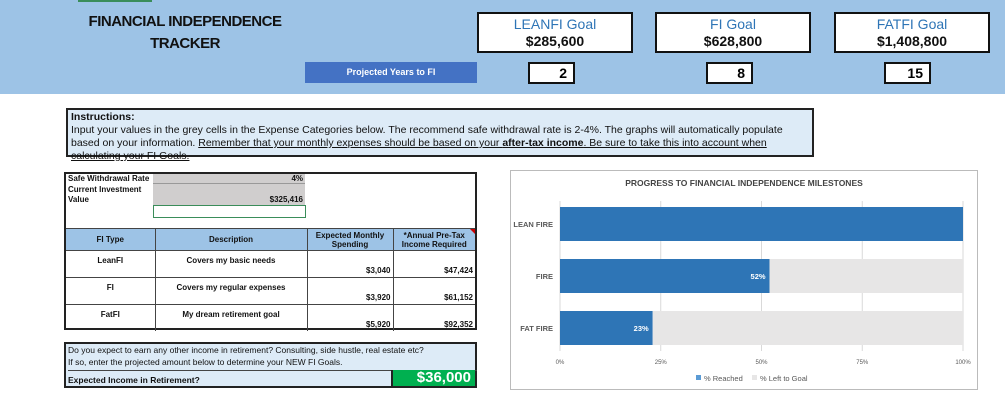 The height and width of the screenshot is (413, 1005). What do you see at coordinates (434, 264) in the screenshot?
I see `annual-income: $47,424` at bounding box center [434, 264].